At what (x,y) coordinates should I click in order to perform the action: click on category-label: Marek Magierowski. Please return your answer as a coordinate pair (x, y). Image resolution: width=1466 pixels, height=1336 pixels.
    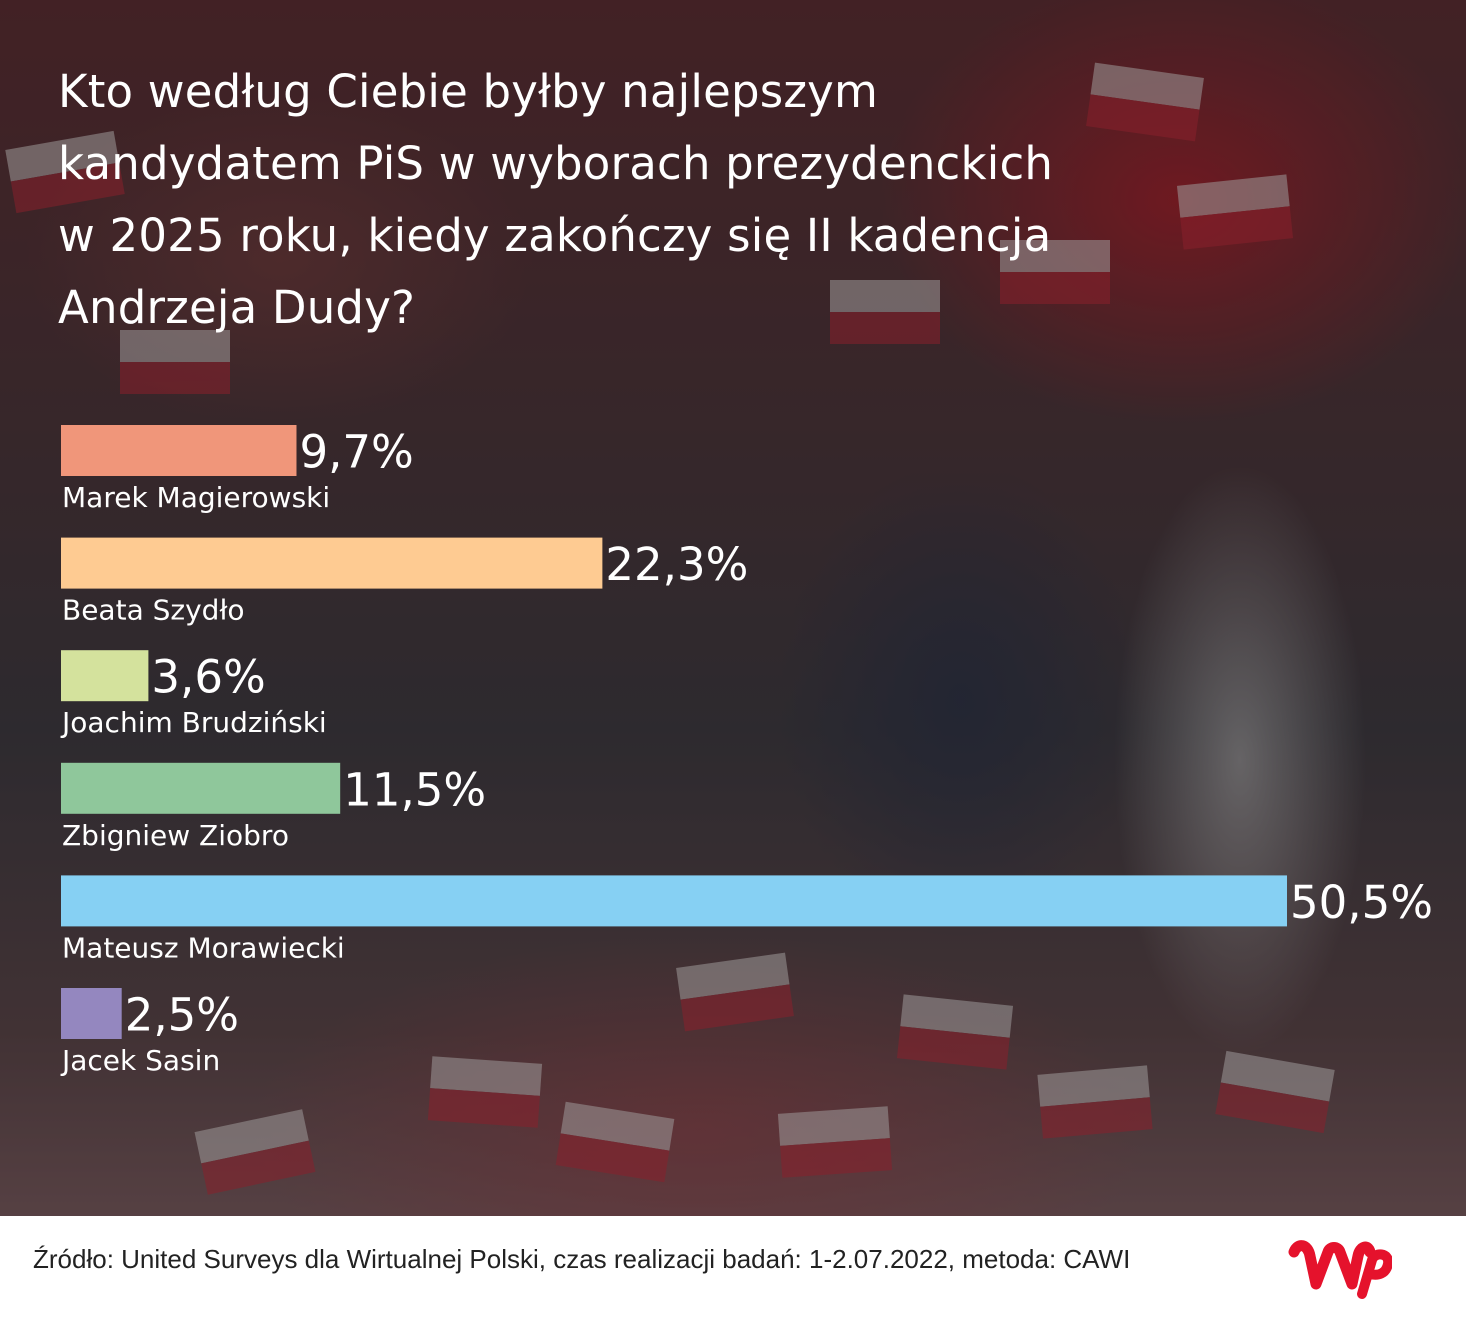
    Looking at the image, I should click on (196, 497).